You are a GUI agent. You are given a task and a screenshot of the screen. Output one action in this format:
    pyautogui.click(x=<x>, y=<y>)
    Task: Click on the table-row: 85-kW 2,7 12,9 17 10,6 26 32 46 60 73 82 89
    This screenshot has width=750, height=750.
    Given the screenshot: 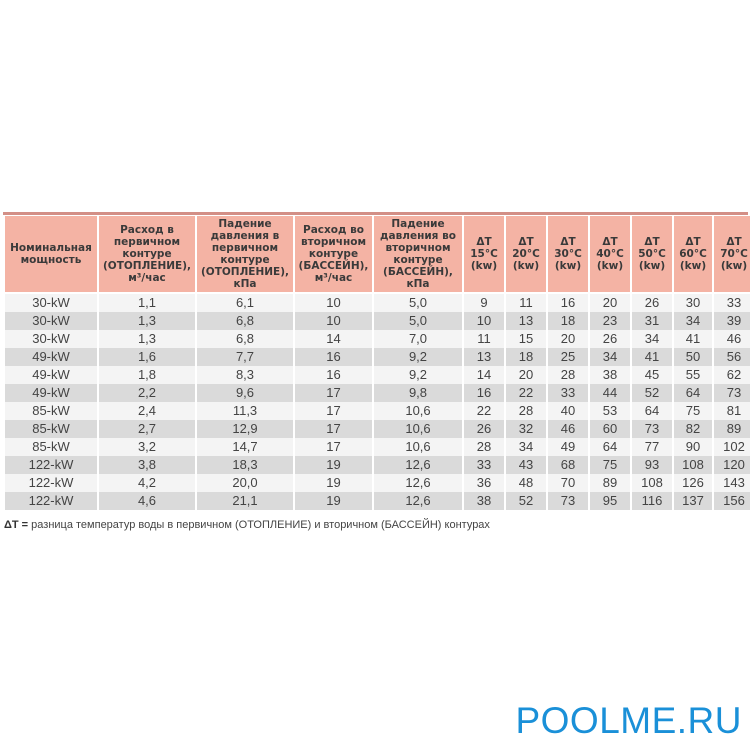 What is the action you would take?
    pyautogui.click(x=377, y=429)
    